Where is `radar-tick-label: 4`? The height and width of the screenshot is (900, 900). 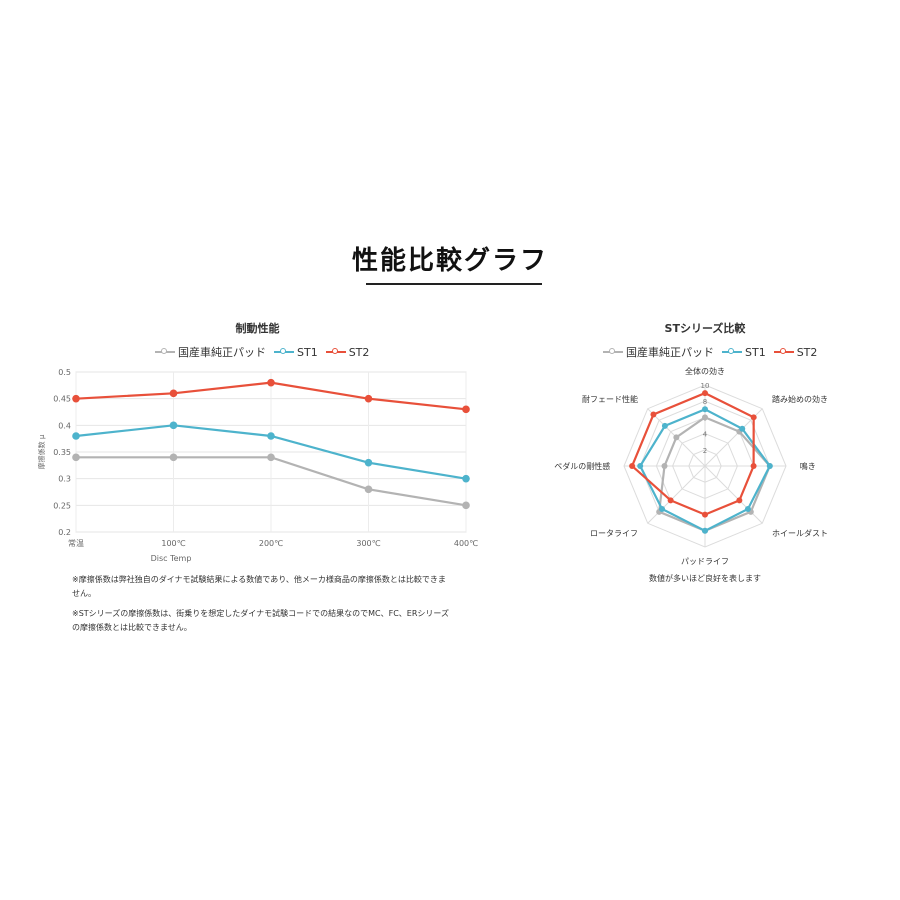 radar-tick-label: 4 is located at coordinates (705, 435).